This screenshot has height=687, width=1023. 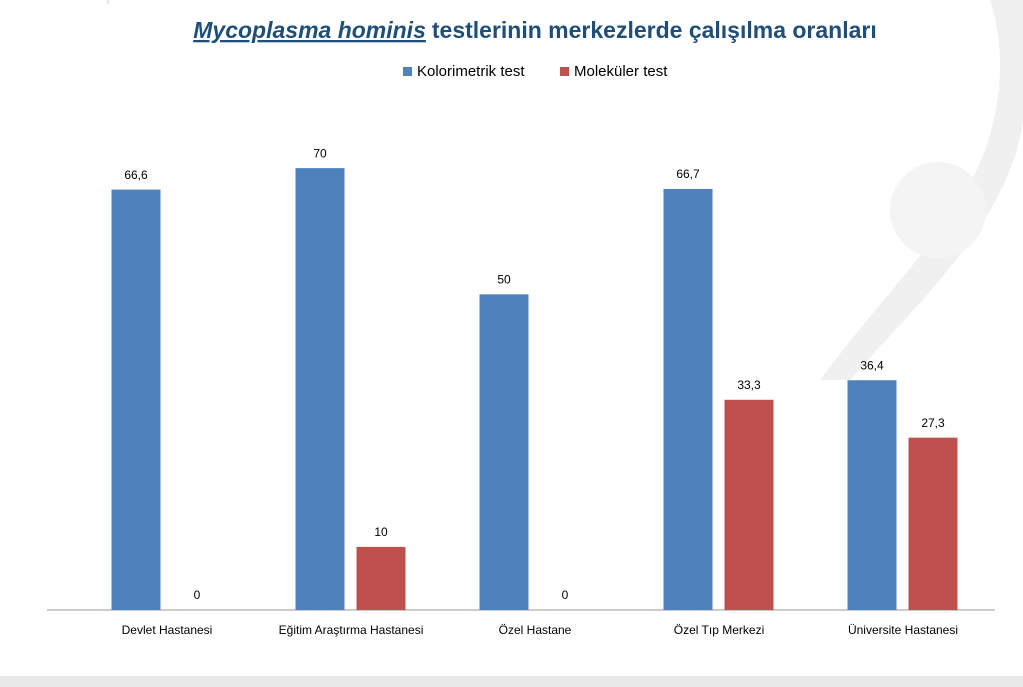 I want to click on data-label: 27,3, so click(x=933, y=423).